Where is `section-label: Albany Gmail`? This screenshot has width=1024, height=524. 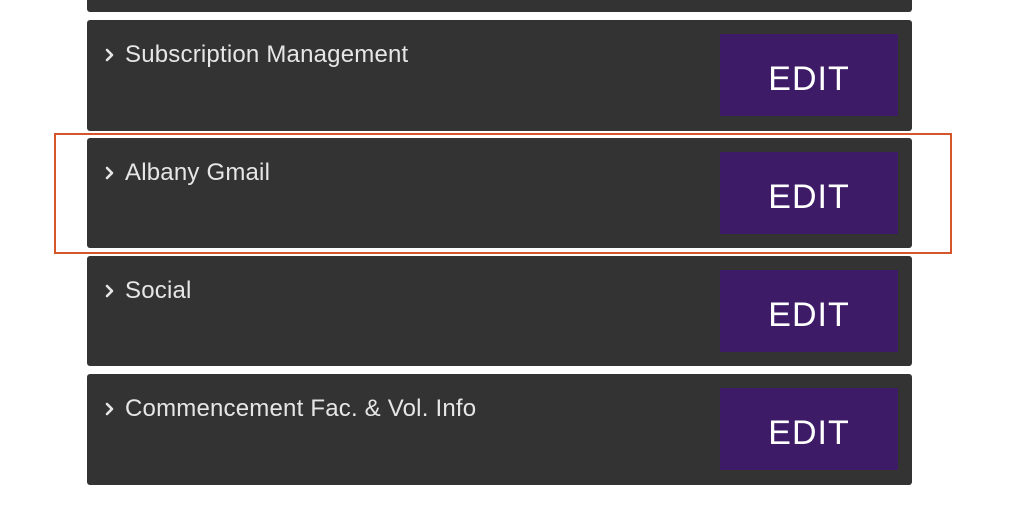
section-label: Albany Gmail is located at coordinates (198, 172).